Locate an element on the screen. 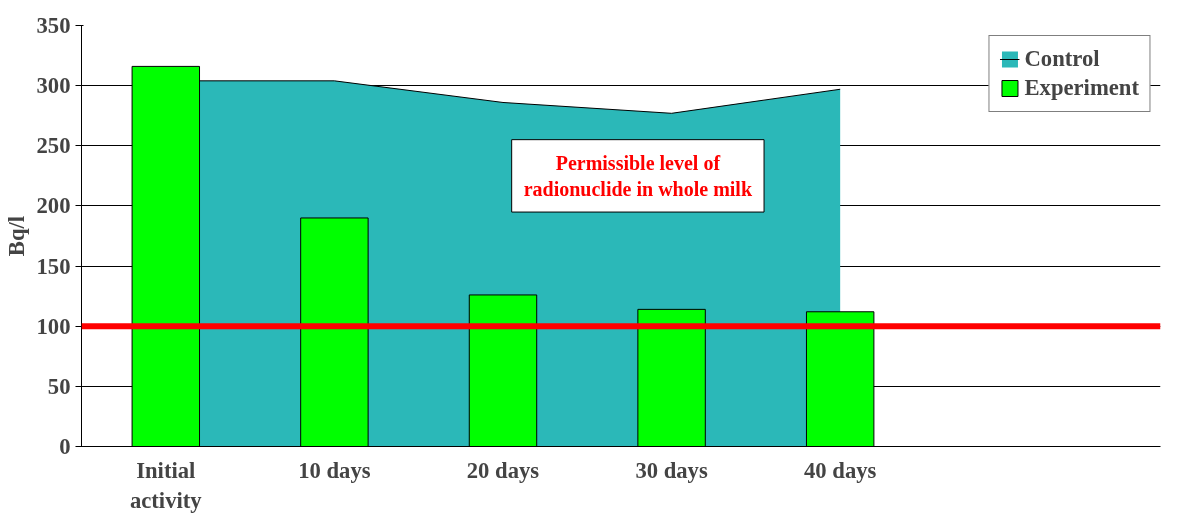  y-axis-title: Bq/l is located at coordinates (16, 236).